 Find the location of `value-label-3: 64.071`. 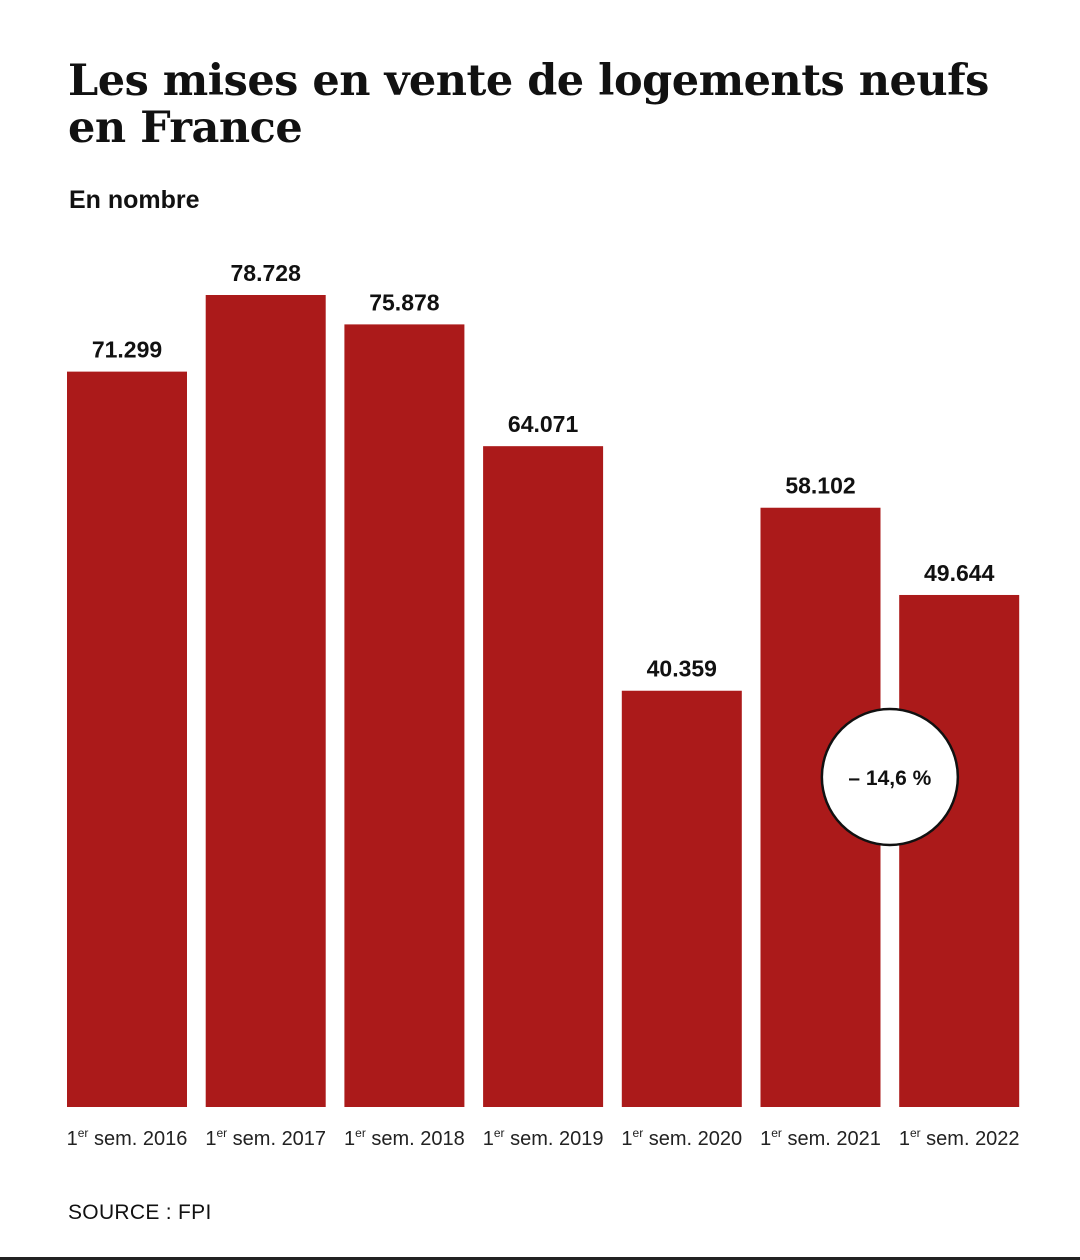

value-label-3: 64.071 is located at coordinates (543, 424).